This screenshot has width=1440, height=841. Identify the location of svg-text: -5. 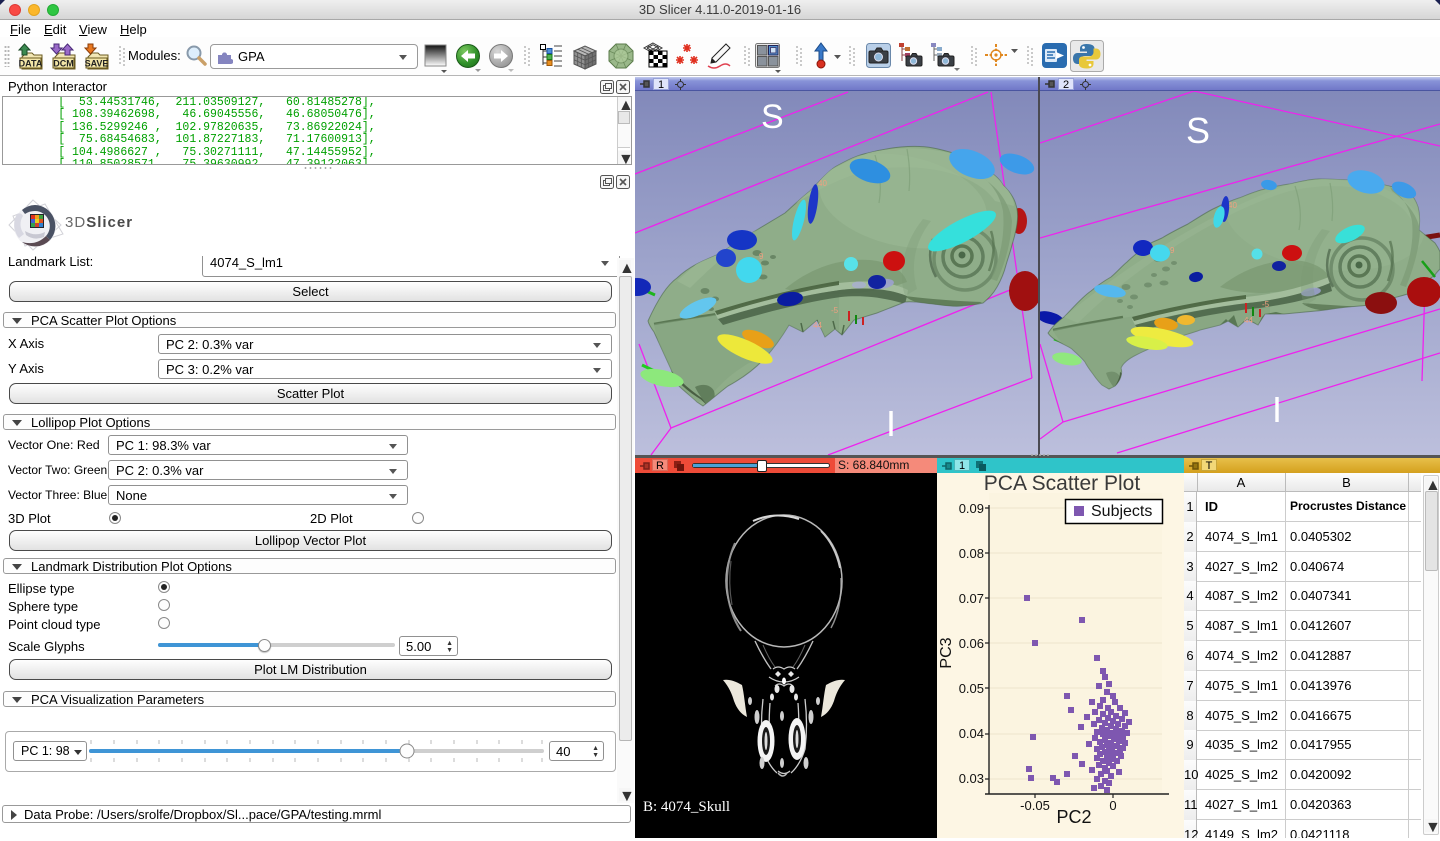
(1266, 304).